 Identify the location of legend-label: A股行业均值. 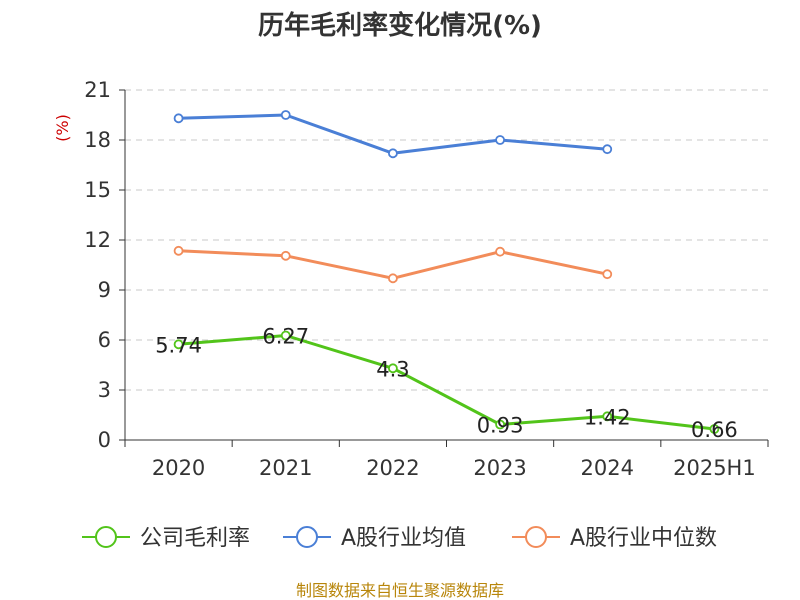
(403, 538).